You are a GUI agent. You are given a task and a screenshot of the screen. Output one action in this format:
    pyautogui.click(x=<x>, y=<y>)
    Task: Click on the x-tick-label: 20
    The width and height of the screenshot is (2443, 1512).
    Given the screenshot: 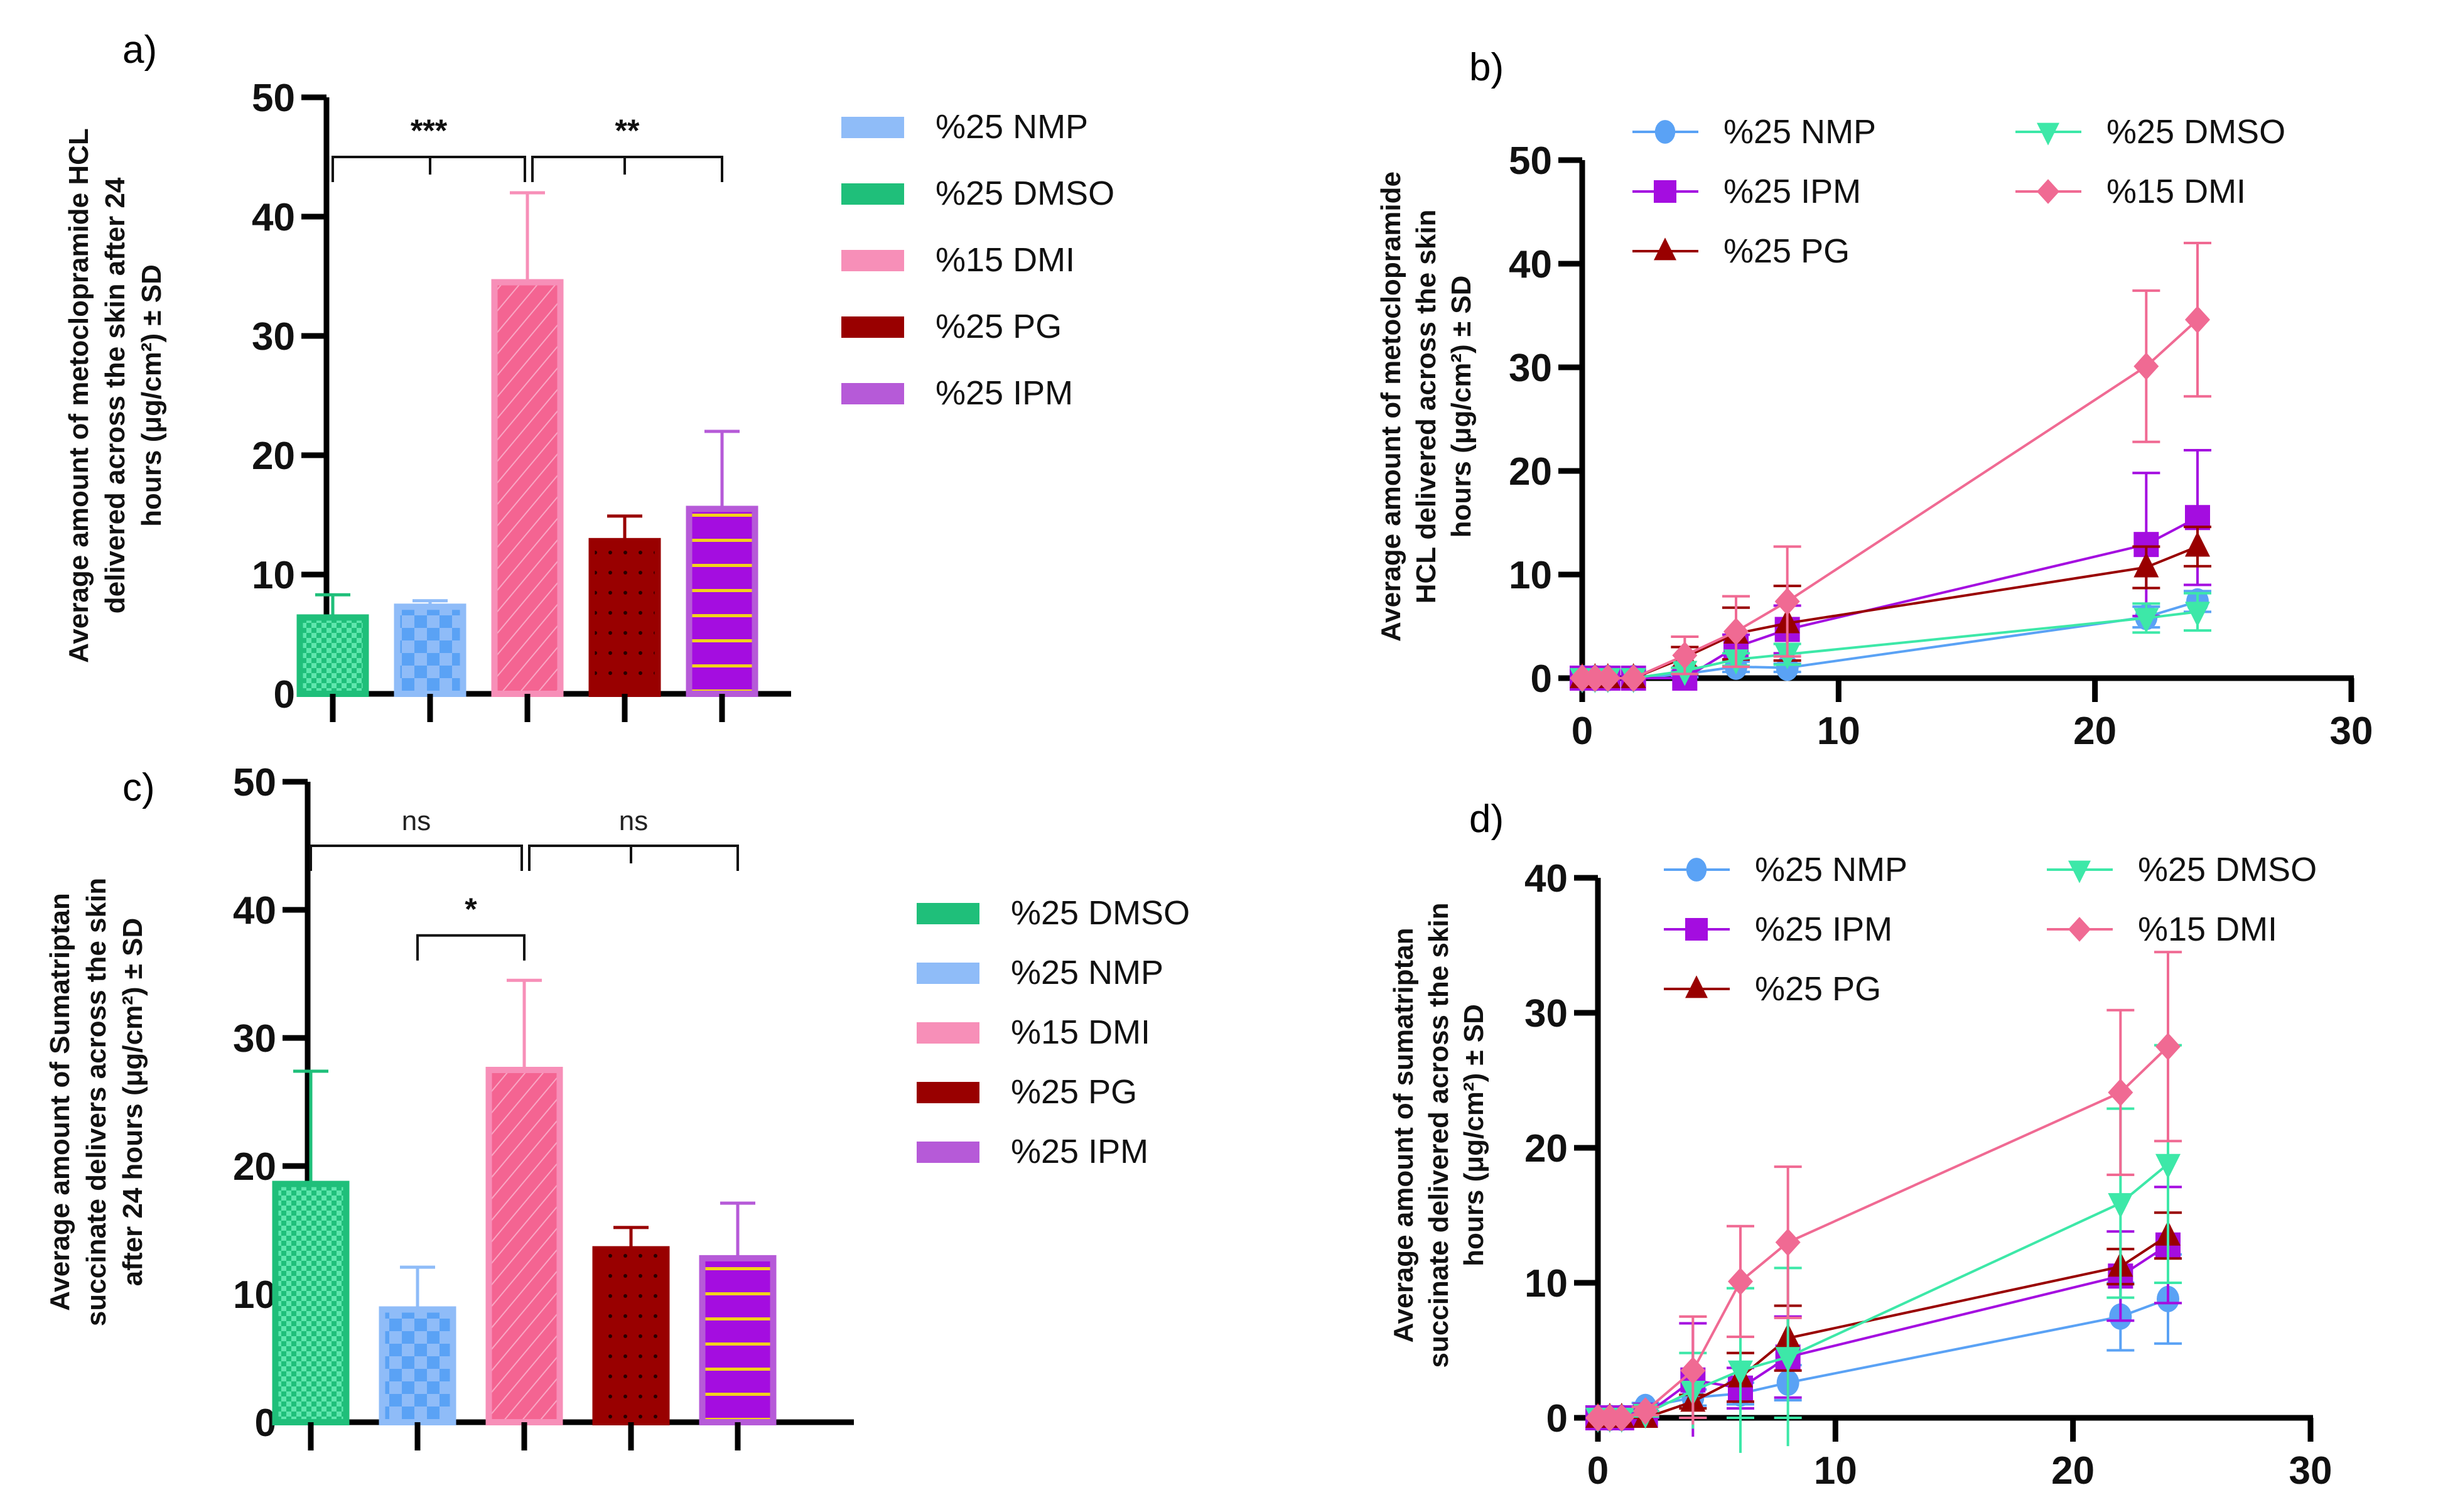 What is the action you would take?
    pyautogui.click(x=2073, y=1471)
    